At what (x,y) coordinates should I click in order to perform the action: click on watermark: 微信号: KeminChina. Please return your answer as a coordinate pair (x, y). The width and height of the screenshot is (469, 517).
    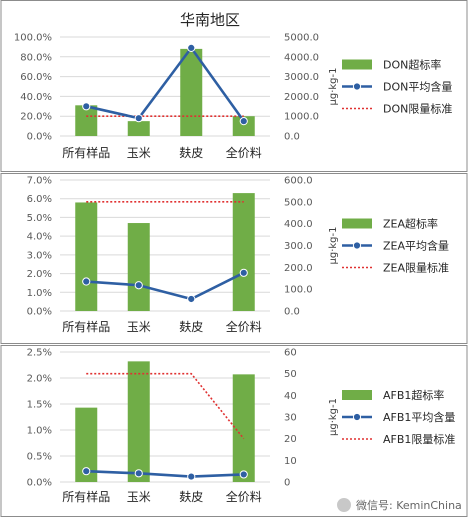
    Looking at the image, I should click on (399, 505).